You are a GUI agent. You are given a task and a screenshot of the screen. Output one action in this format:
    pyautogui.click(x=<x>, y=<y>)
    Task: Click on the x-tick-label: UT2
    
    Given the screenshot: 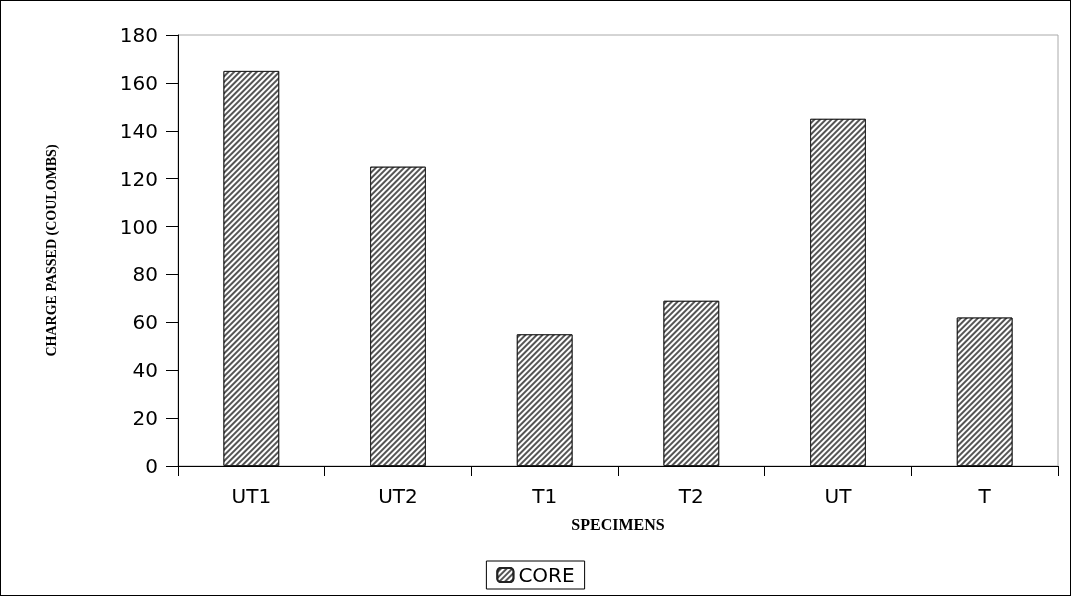 What is the action you would take?
    pyautogui.click(x=398, y=496)
    